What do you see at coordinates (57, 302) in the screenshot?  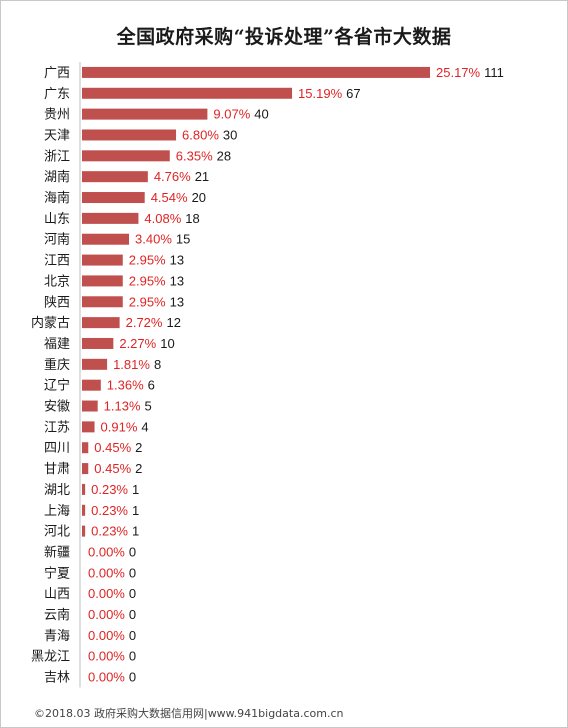 I see `category-label: 陕西` at bounding box center [57, 302].